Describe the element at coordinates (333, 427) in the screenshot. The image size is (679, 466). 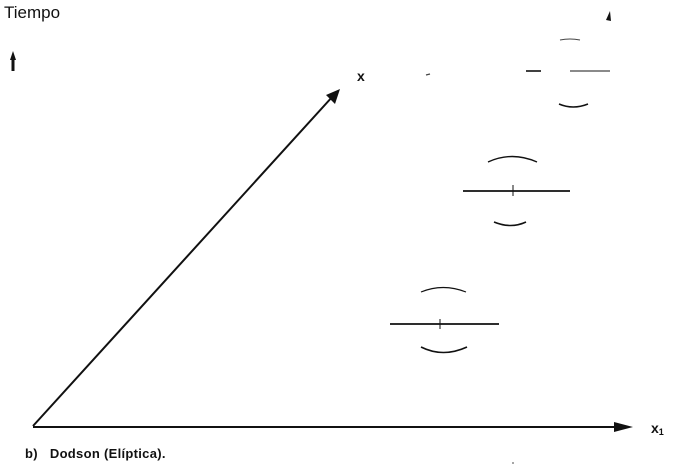
I see `x1-axis-arrow` at that location.